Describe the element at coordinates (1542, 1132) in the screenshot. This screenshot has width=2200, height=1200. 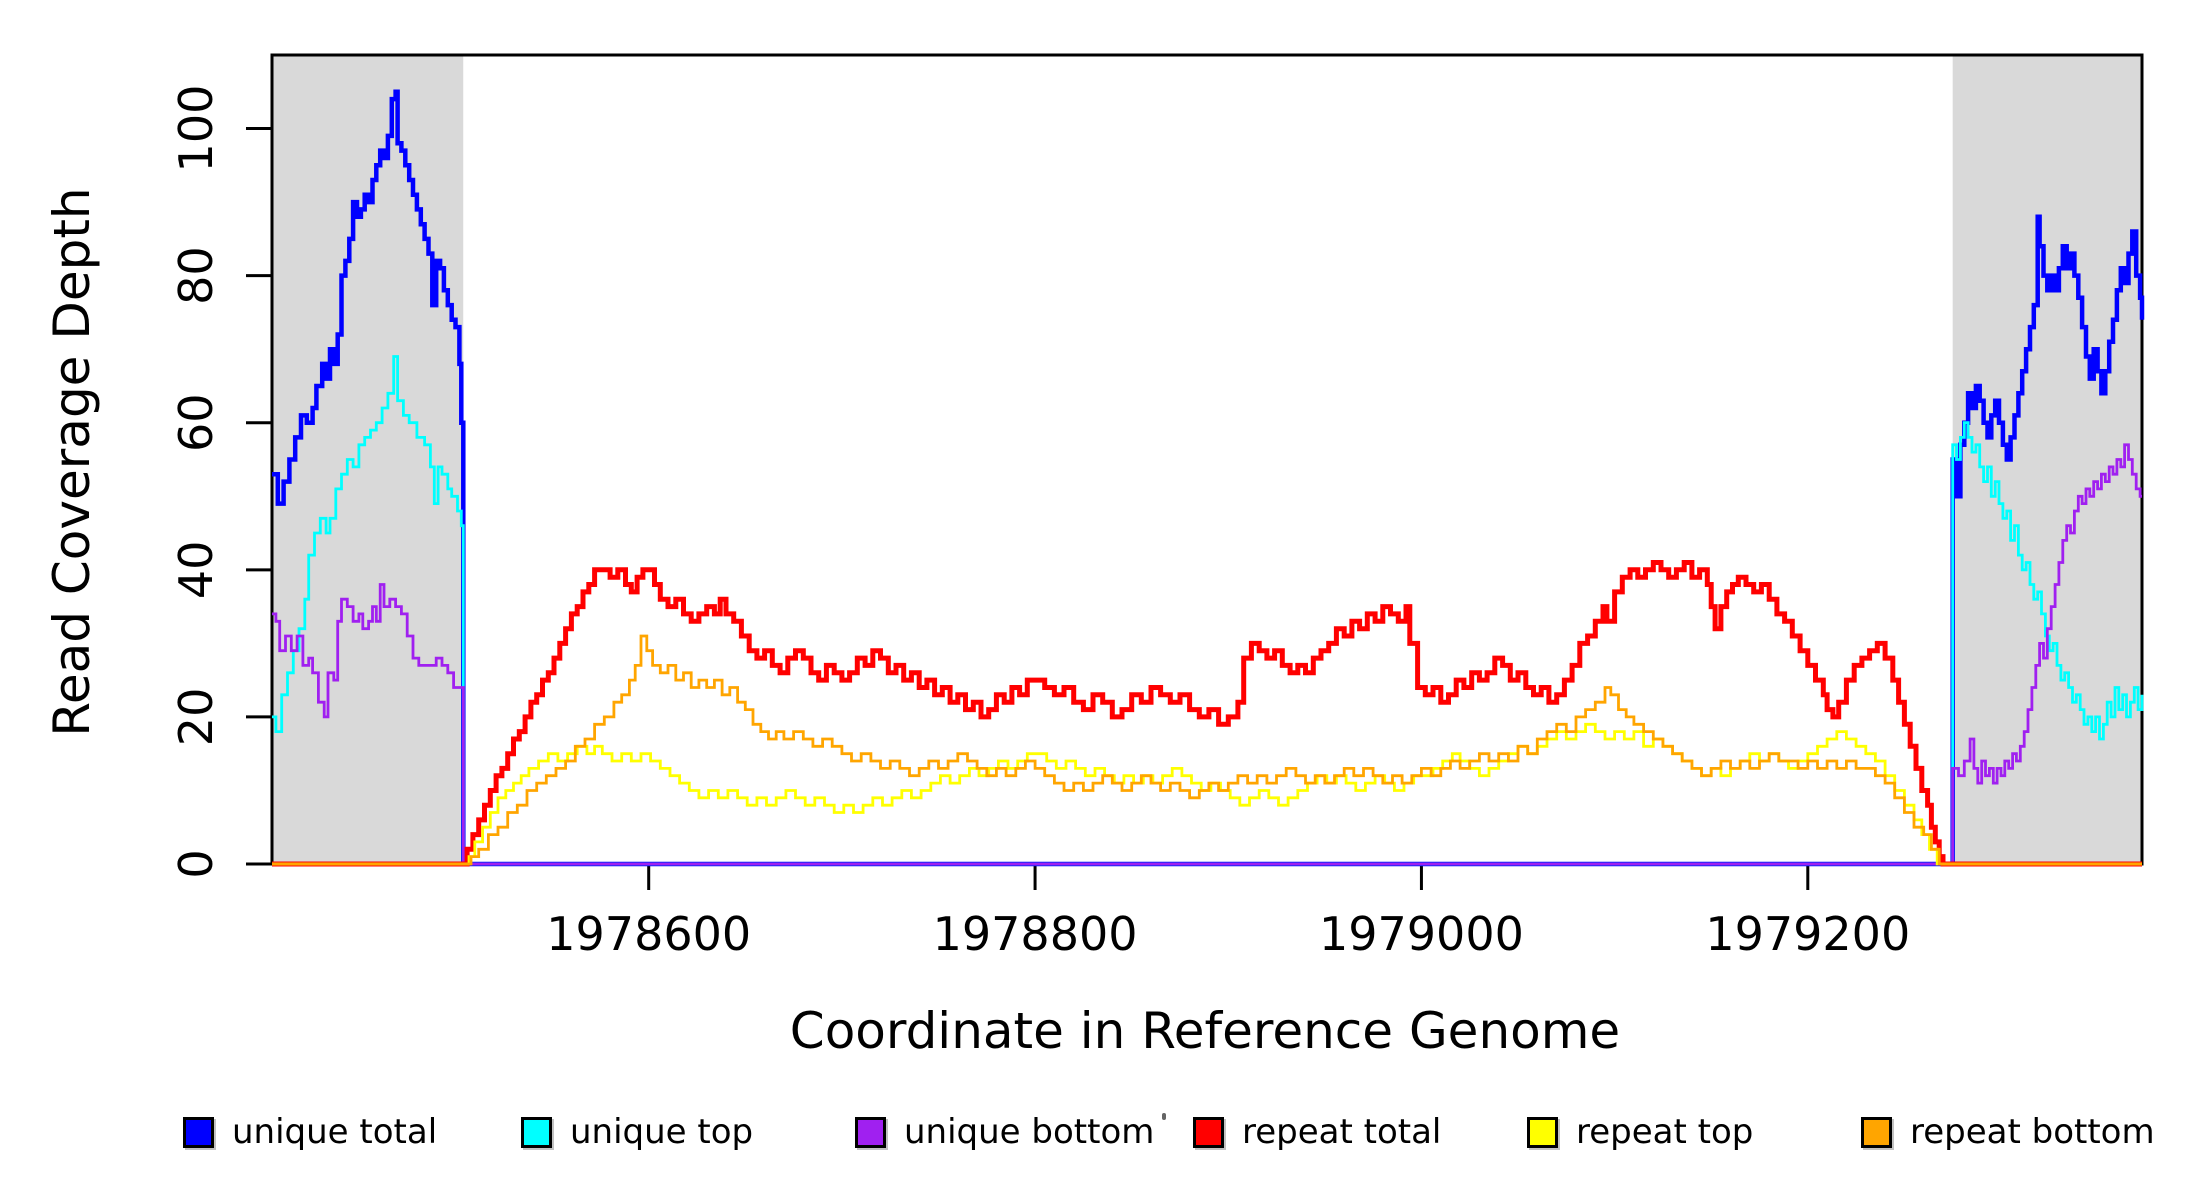
I see `legend-swatch-repeat-top` at that location.